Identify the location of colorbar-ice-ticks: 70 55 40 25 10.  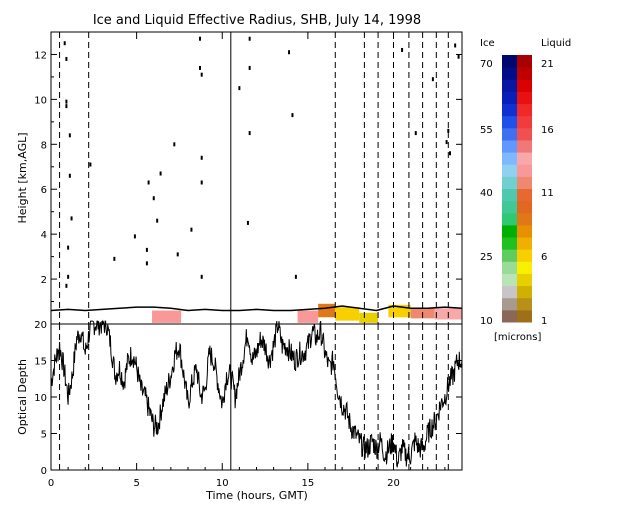
(486, 193).